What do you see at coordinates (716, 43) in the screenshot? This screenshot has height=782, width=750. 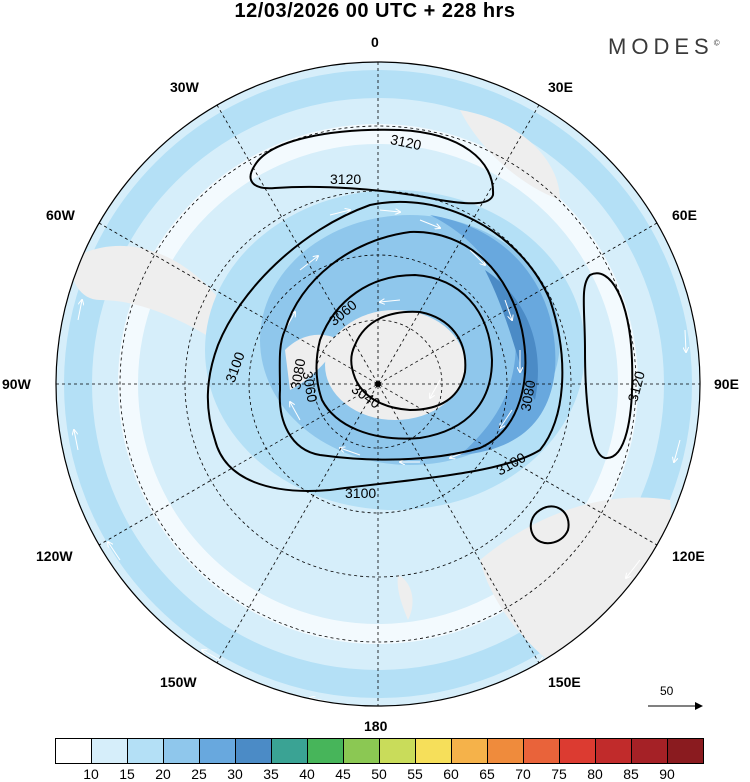 I see `copyright-mark: ©` at bounding box center [716, 43].